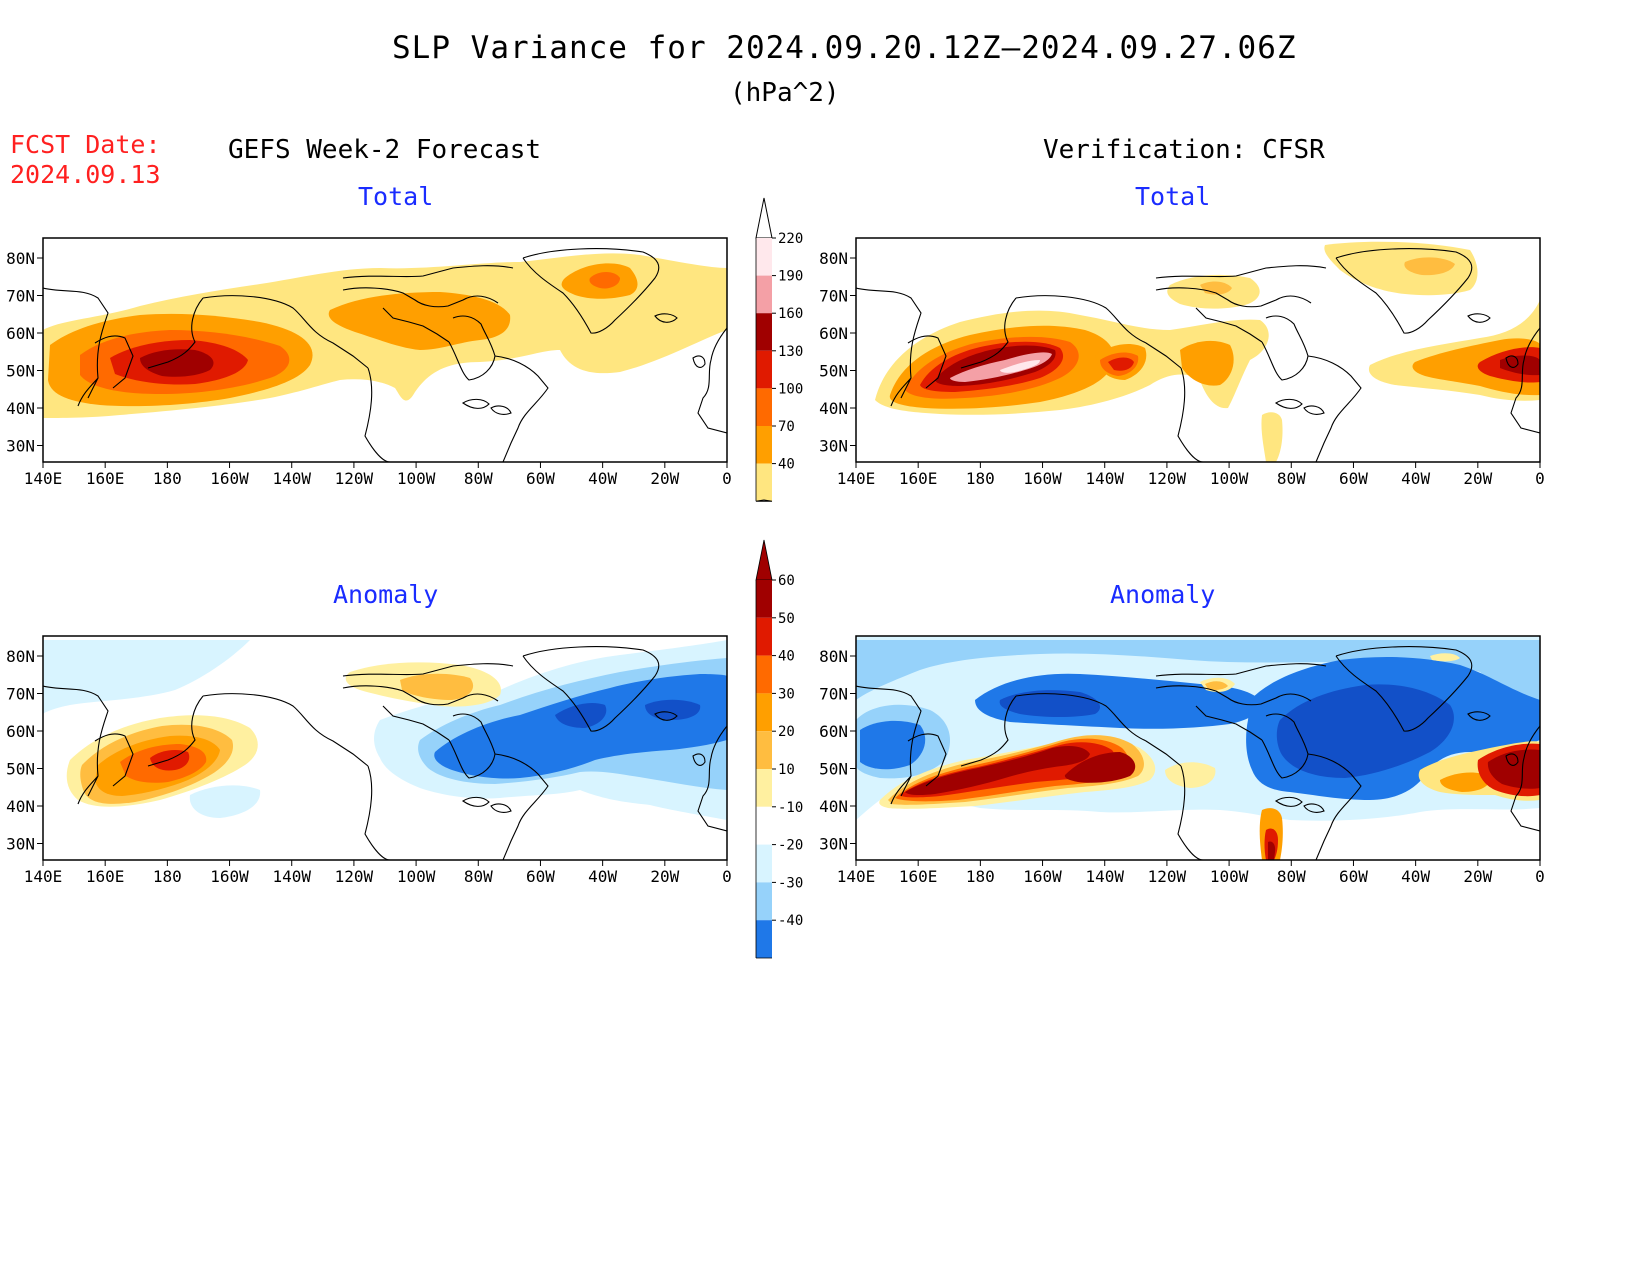 The width and height of the screenshot is (1650, 1275). I want to click on colorbar-label: 10, so click(786, 770).